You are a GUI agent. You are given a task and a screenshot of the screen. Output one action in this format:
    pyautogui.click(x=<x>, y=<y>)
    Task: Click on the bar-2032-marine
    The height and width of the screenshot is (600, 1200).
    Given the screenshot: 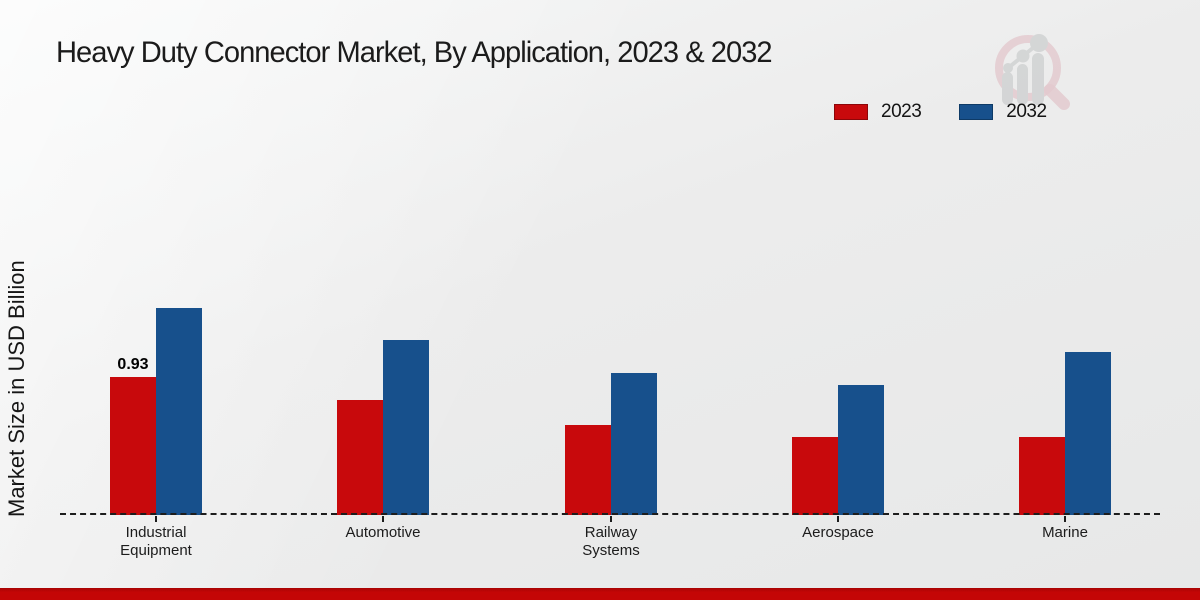 What is the action you would take?
    pyautogui.click(x=1088, y=433)
    